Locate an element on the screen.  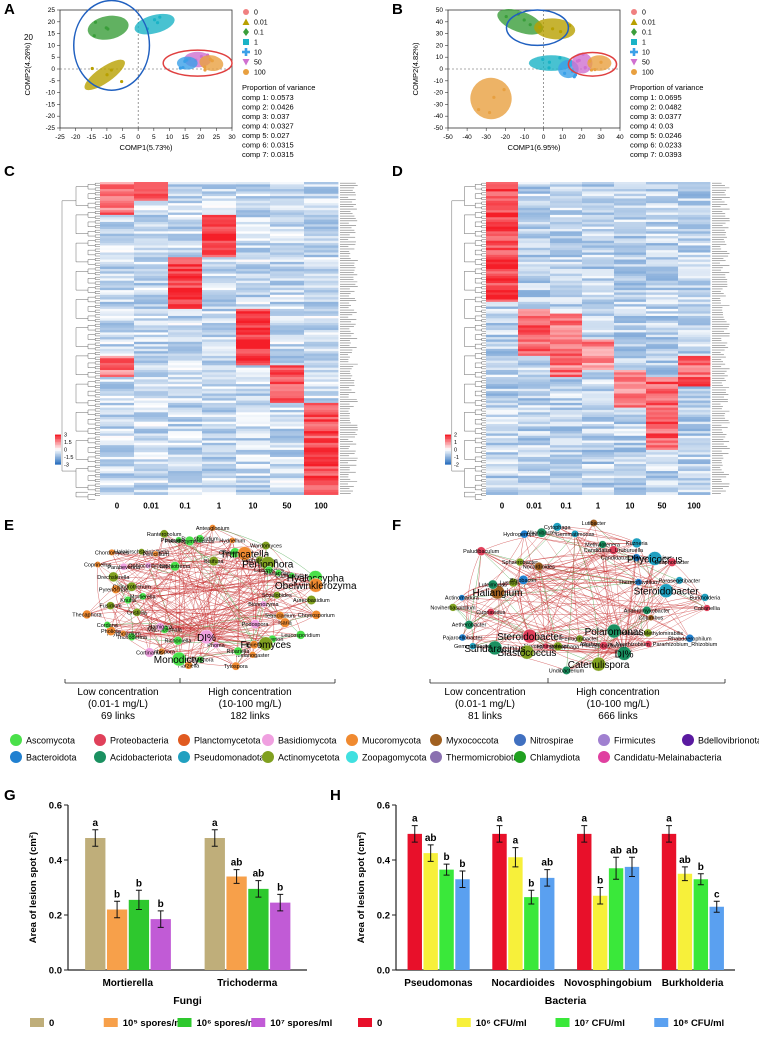
y-tick-label: 0.6 is located at coordinates (55, 806).